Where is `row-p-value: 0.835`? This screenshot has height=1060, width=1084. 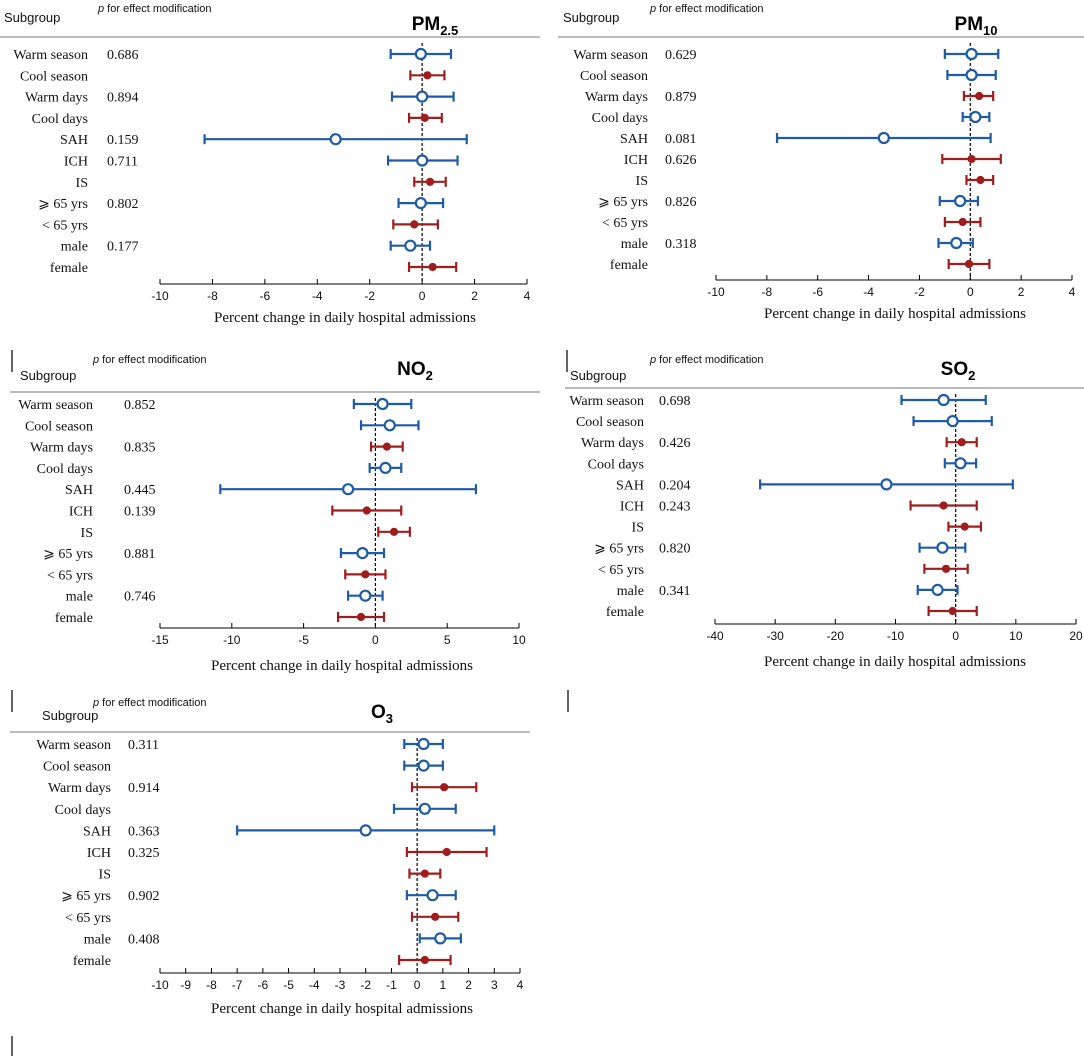
row-p-value: 0.835 is located at coordinates (140, 448).